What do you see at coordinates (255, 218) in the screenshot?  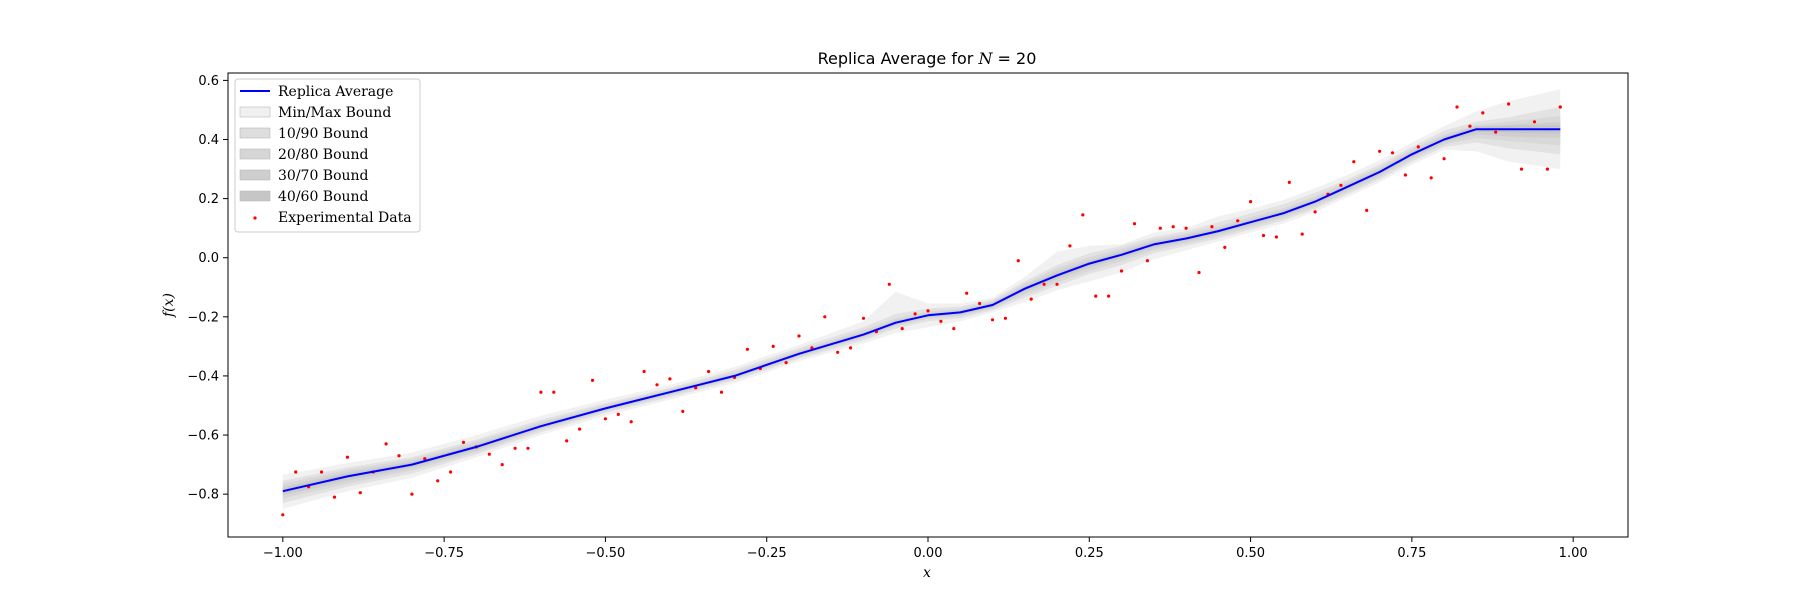 I see `legend-experimental-data-swatch` at bounding box center [255, 218].